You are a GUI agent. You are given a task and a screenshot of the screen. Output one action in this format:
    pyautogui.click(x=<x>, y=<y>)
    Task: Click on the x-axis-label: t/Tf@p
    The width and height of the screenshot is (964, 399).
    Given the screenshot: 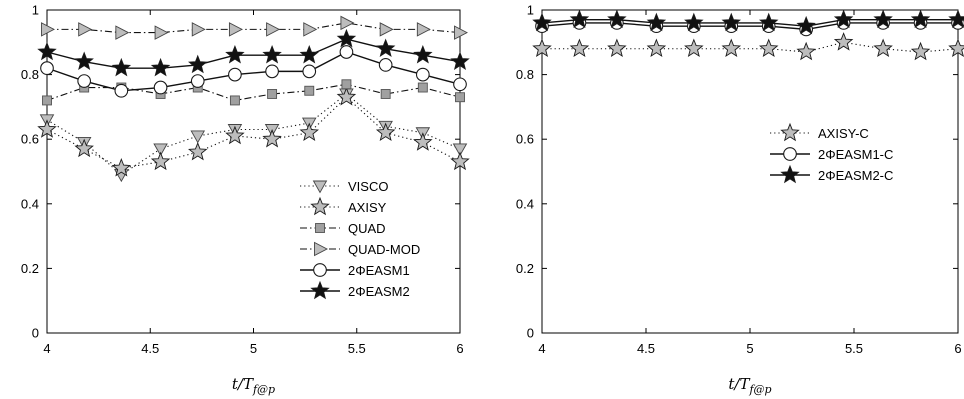 What is the action you would take?
    pyautogui.click(x=749, y=385)
    